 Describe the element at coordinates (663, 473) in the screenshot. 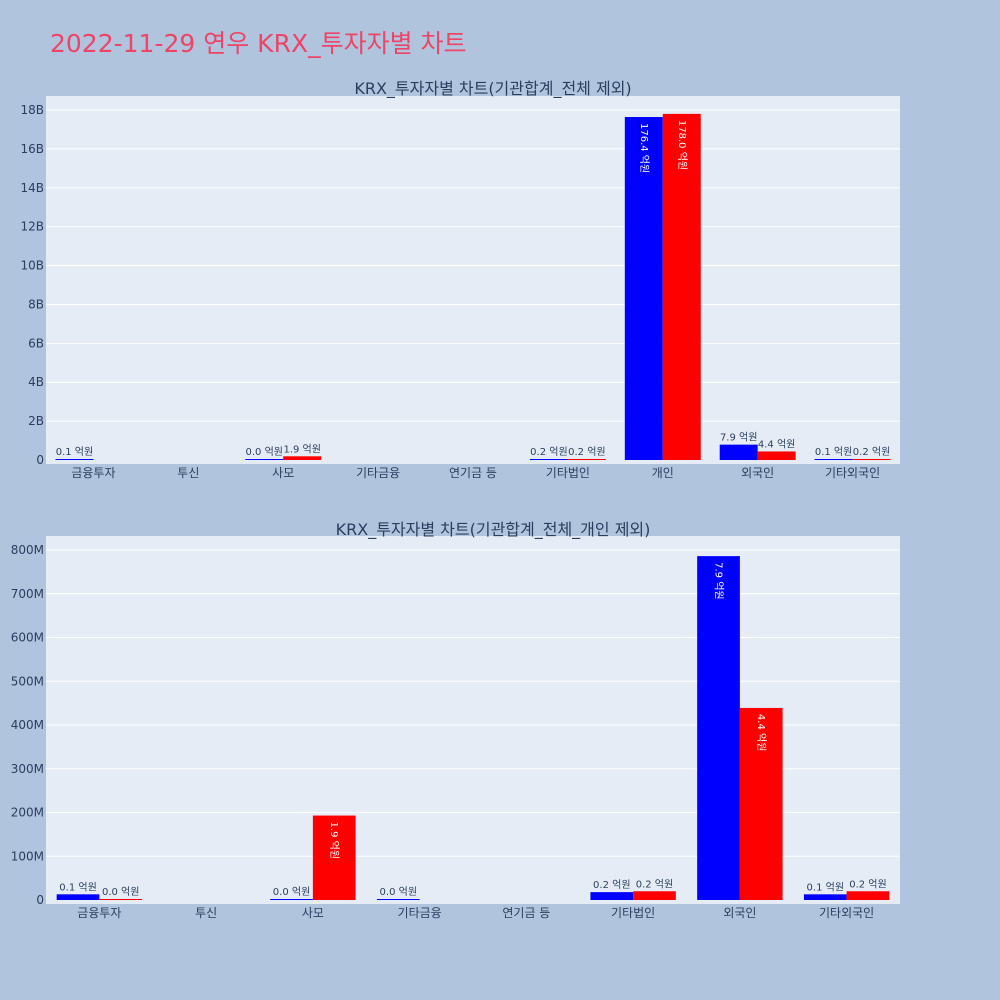

I see `x-tick-label: 개인` at that location.